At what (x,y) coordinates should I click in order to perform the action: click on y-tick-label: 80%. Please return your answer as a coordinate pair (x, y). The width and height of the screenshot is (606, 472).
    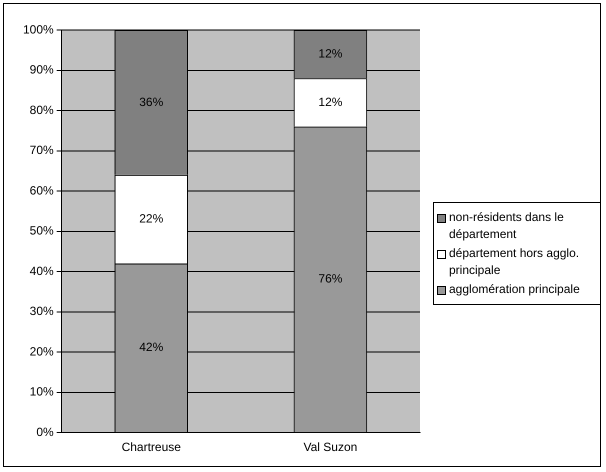
    Looking at the image, I should click on (42, 109).